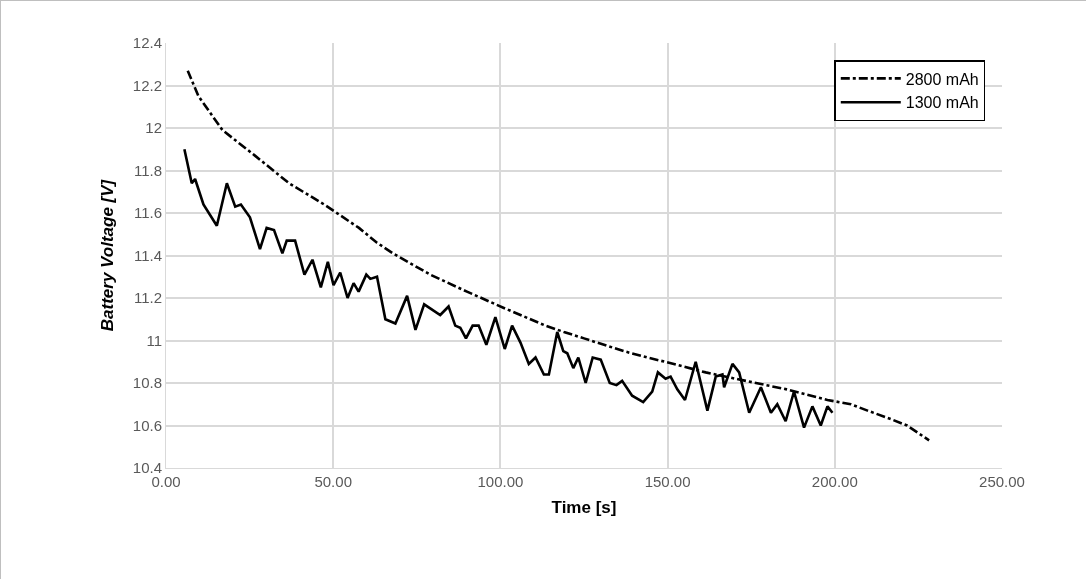  What do you see at coordinates (1002, 481) in the screenshot?
I see `x-tick-label: 250.00` at bounding box center [1002, 481].